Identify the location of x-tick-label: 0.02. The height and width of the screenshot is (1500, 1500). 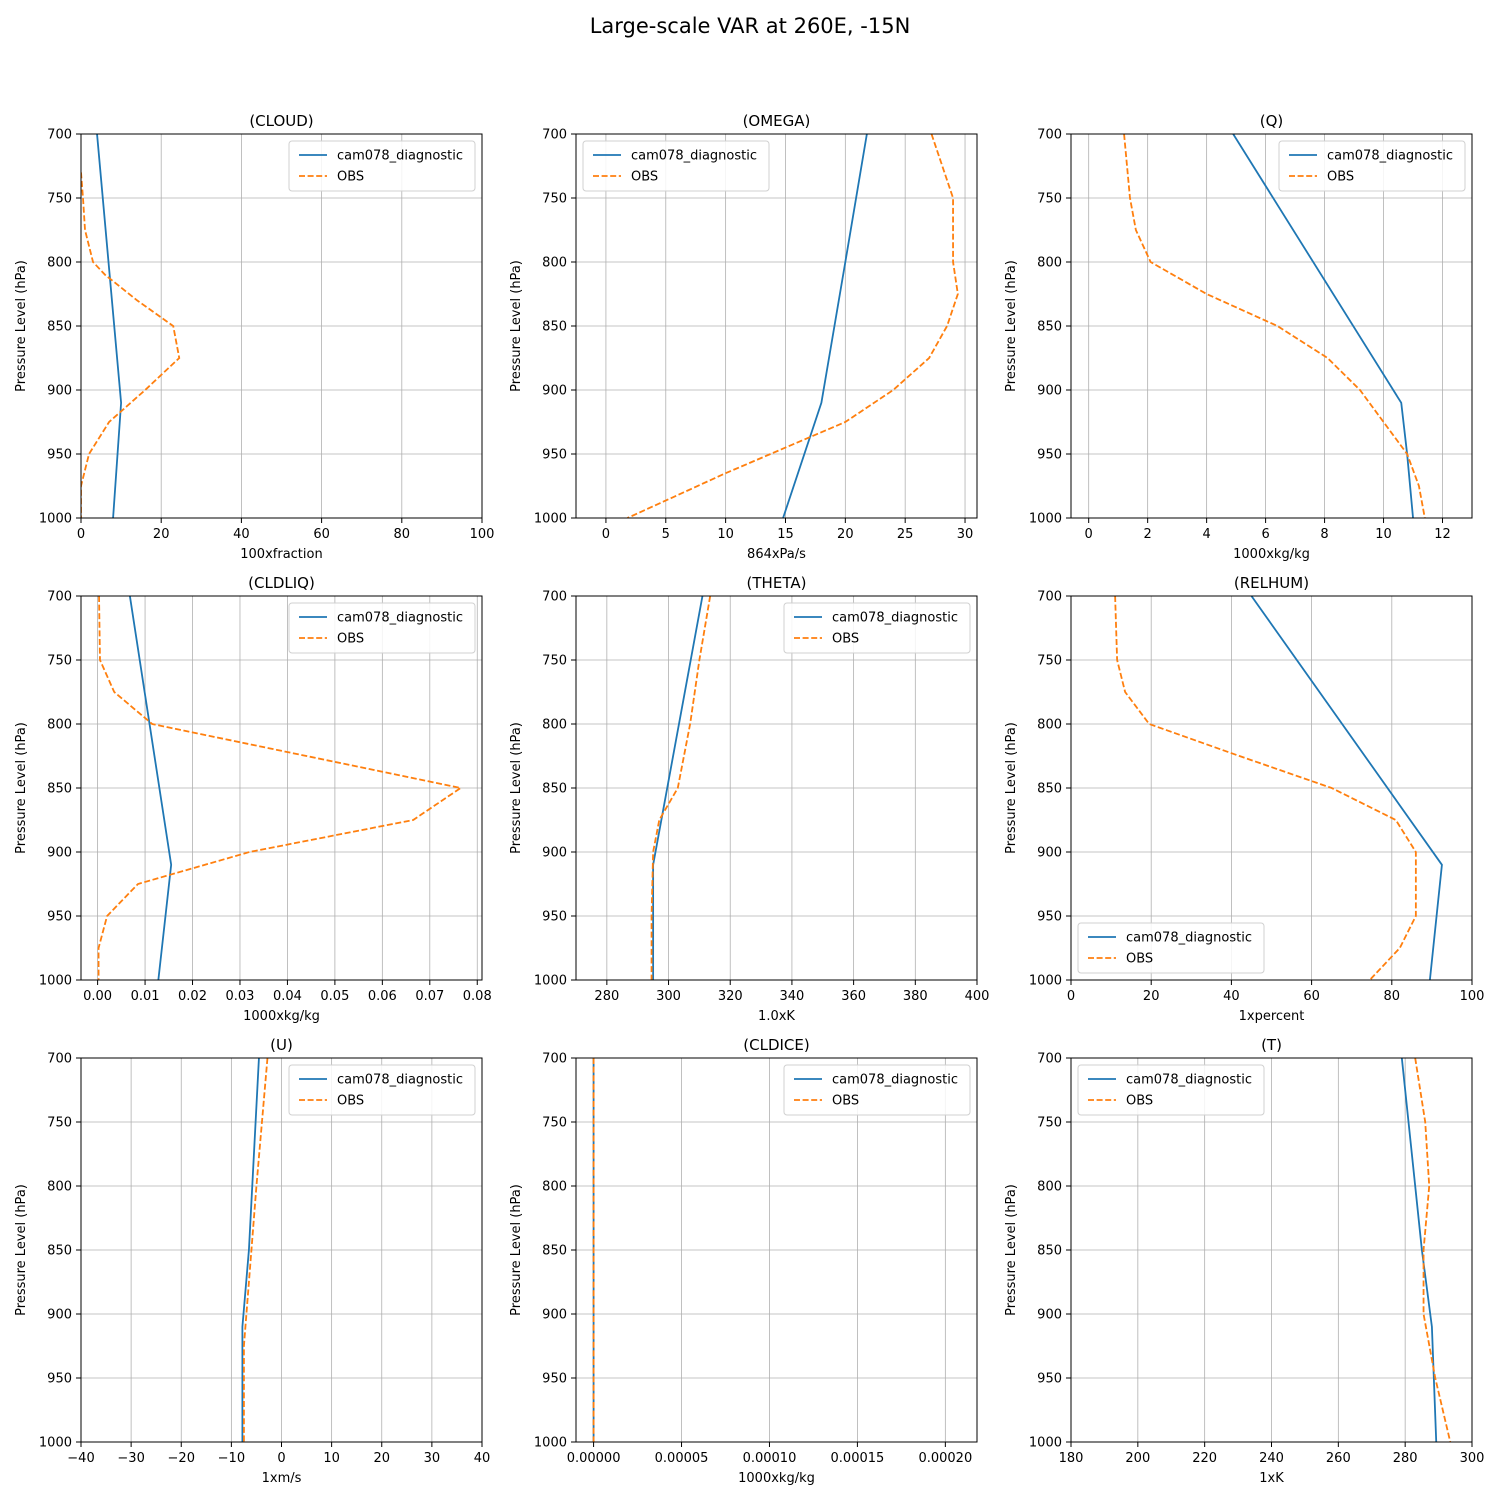
(192, 996).